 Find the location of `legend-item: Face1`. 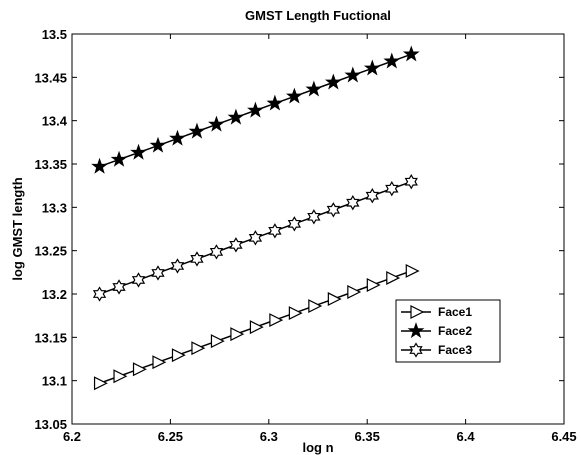

legend-item: Face1 is located at coordinates (436, 312).